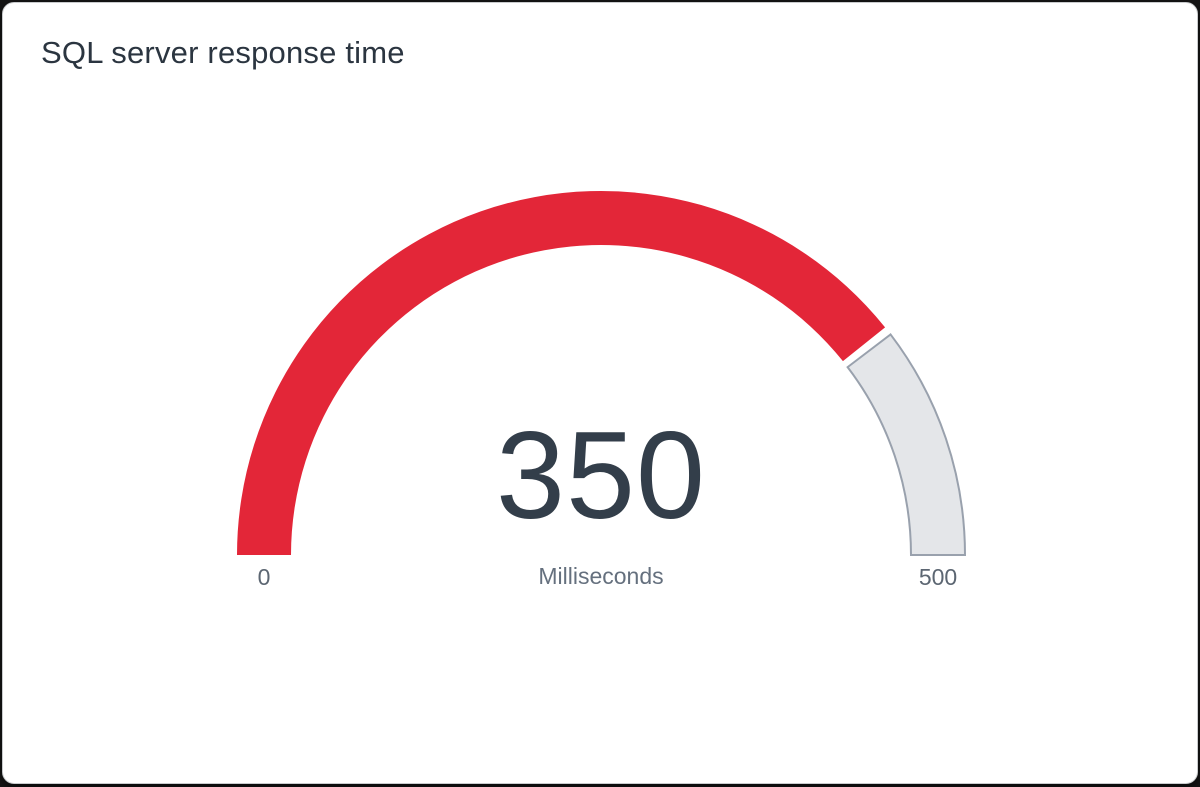 The width and height of the screenshot is (1200, 787). I want to click on gauge-track-arc, so click(906, 444).